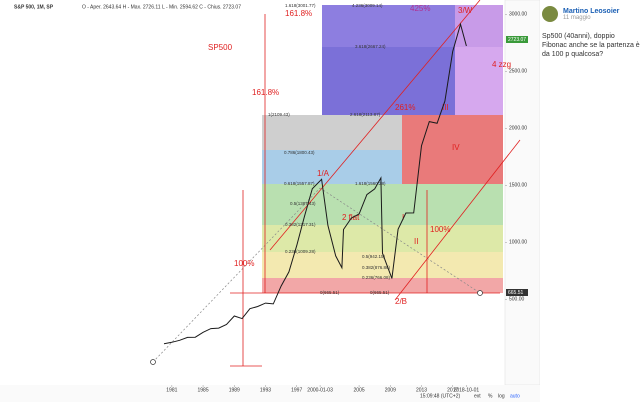 This screenshot has width=640, height=402. What do you see at coordinates (359, 390) in the screenshot?
I see `x-tick-label: 2005` at bounding box center [359, 390].